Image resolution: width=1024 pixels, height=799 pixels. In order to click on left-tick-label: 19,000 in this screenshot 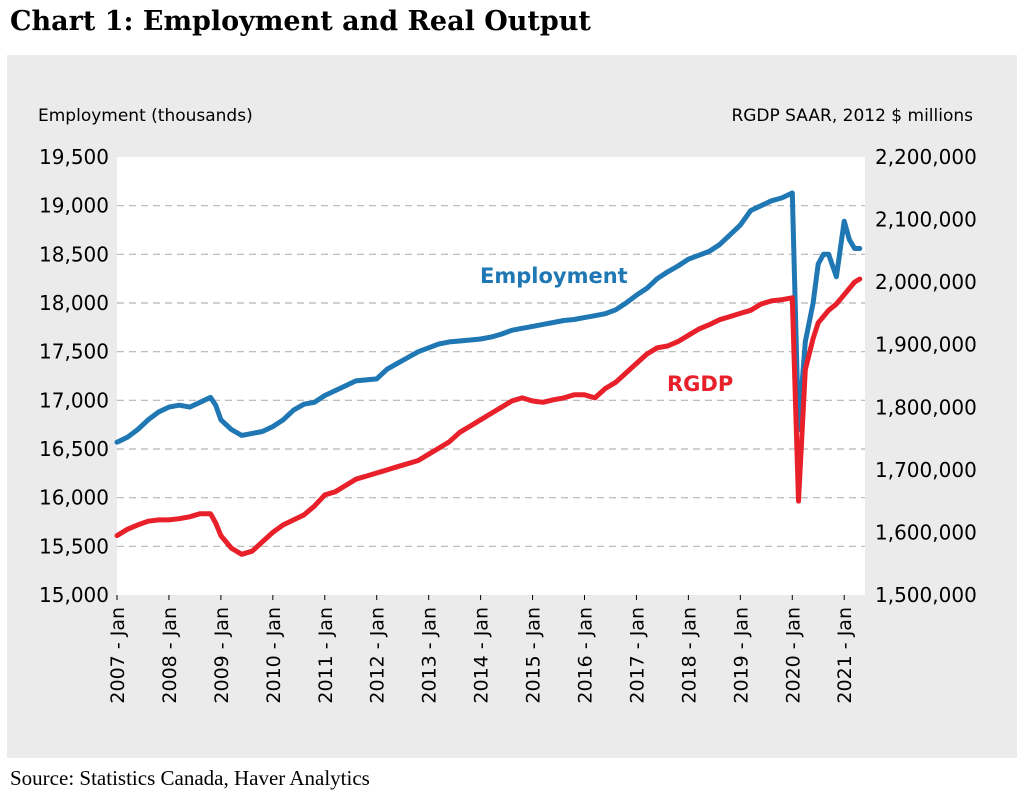, I will do `click(74, 206)`.